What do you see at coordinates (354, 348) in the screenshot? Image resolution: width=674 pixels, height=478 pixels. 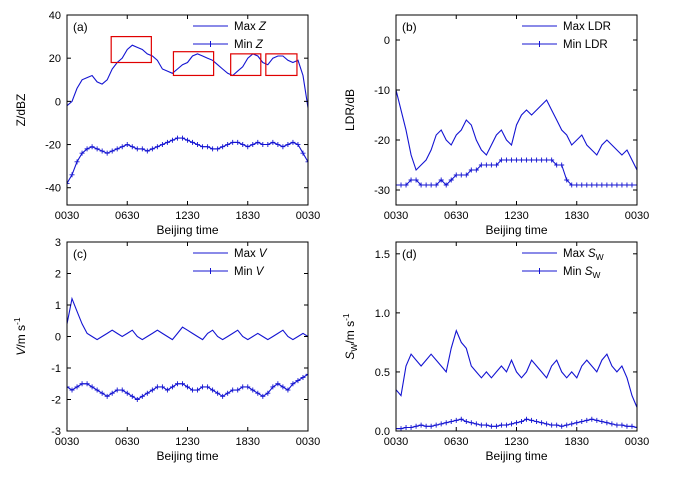 I see `y-axis-label-subscript: W` at bounding box center [354, 348].